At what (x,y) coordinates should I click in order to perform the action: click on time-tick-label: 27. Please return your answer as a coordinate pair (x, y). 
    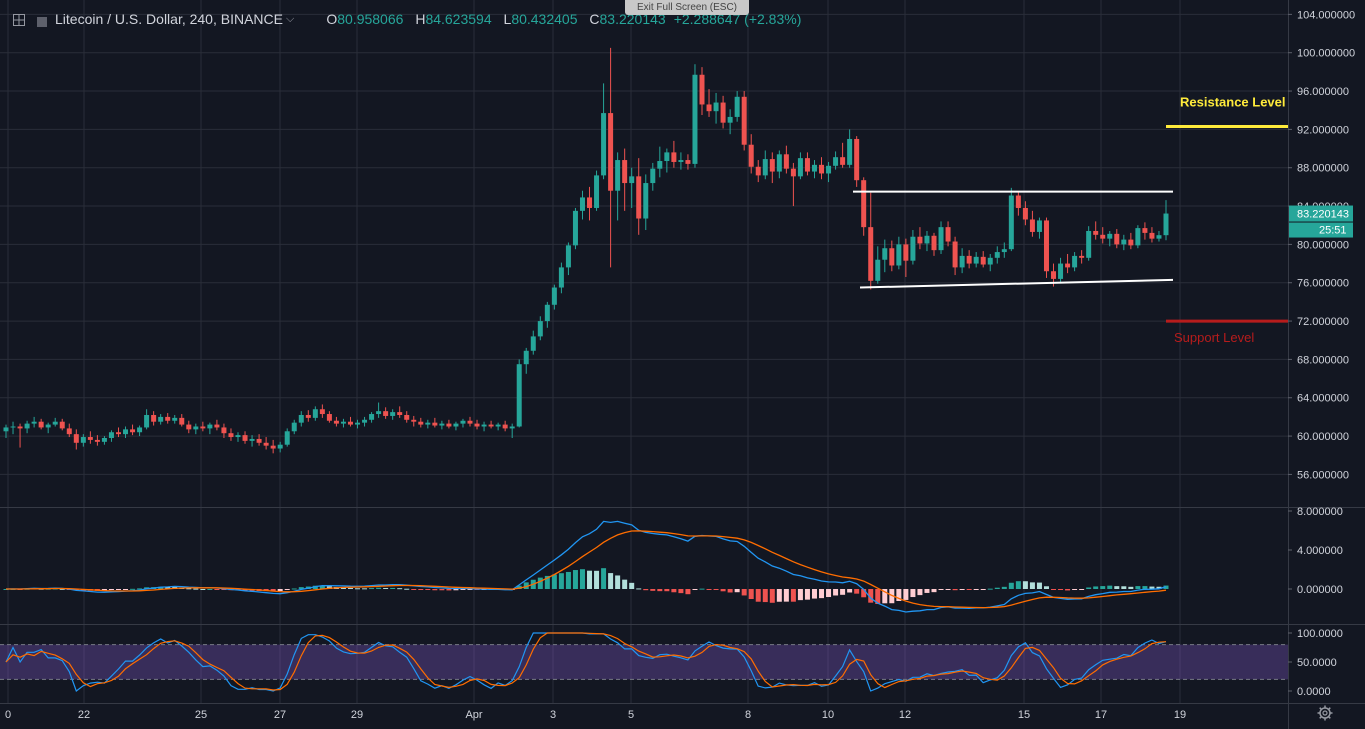
    Looking at the image, I should click on (280, 715).